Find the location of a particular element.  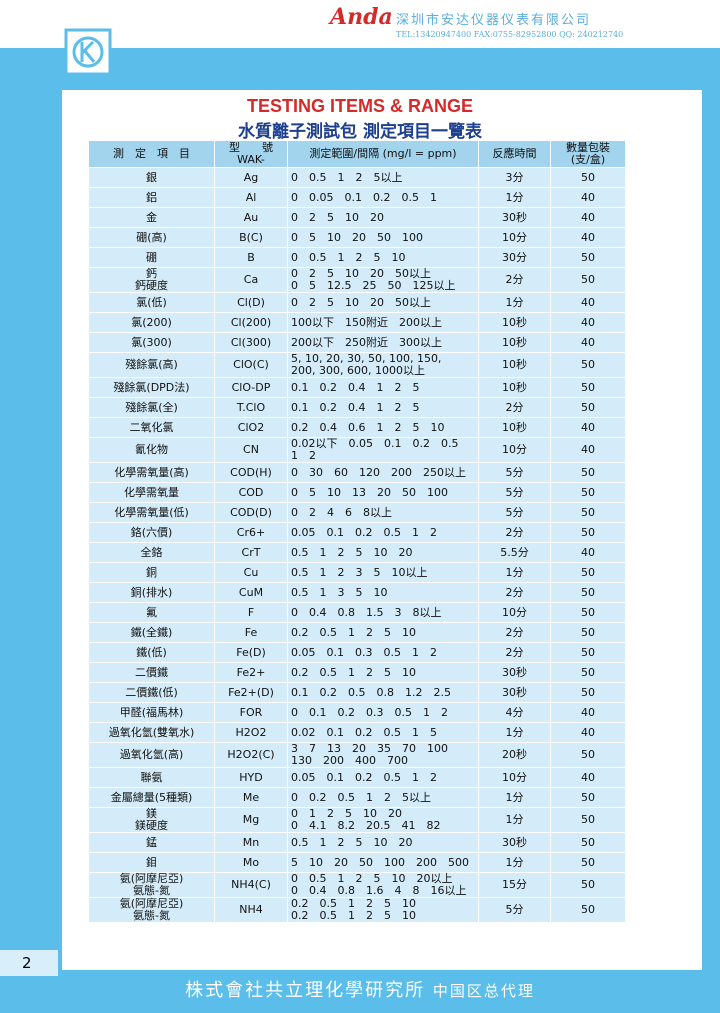

line: 氨態-氮 is located at coordinates (151, 915).